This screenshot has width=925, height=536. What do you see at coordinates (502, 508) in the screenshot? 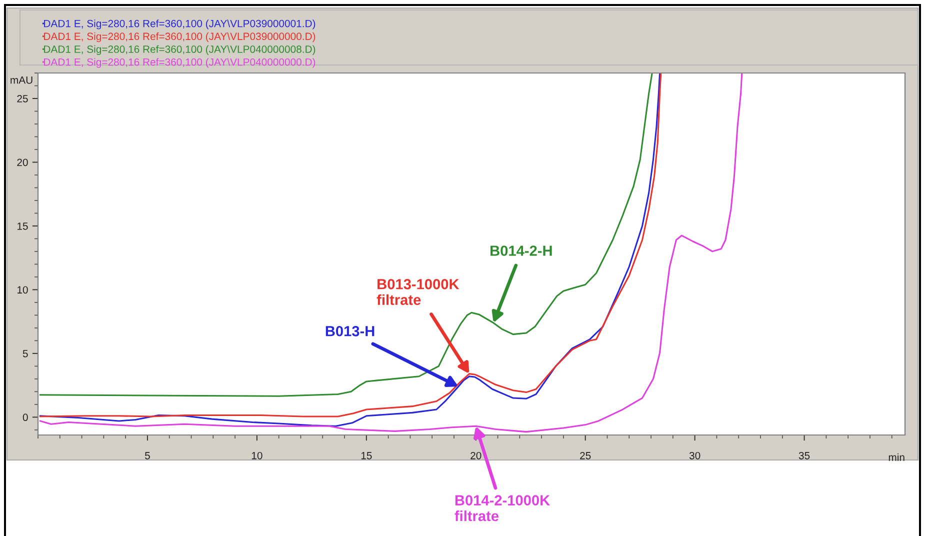
I see `annotation: B014-2-1000K filtrate` at bounding box center [502, 508].